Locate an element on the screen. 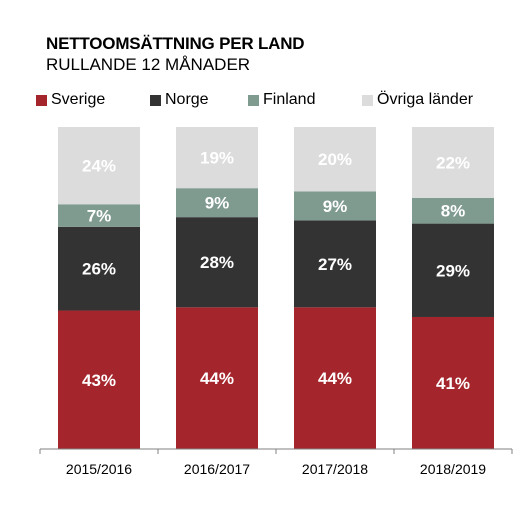 The width and height of the screenshot is (518, 519). legend-item-finland: Finland is located at coordinates (281, 100).